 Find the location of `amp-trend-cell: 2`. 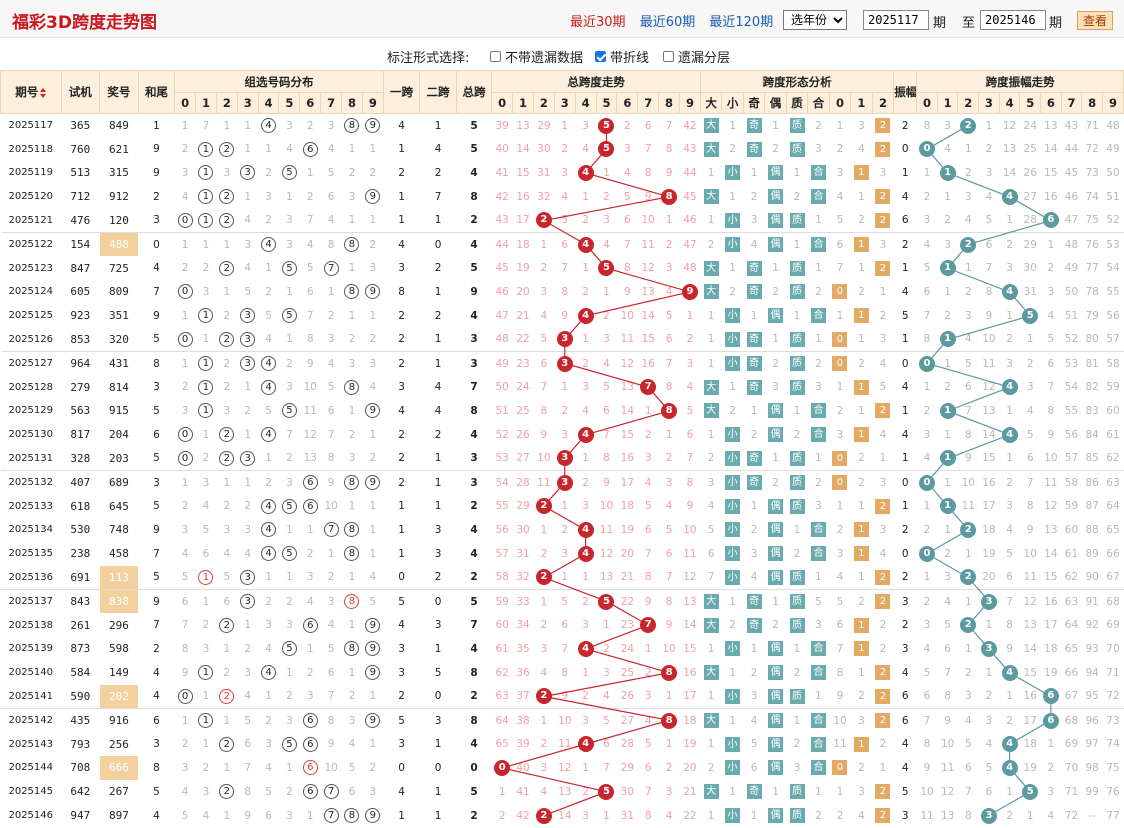

amp-trend-cell: 2 is located at coordinates (968, 244).